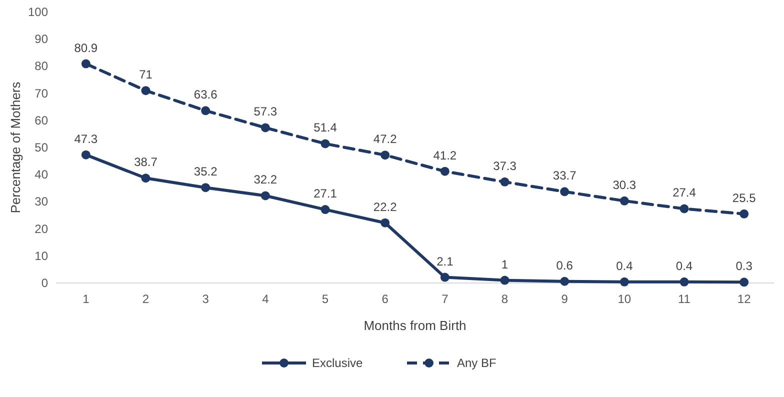 The width and height of the screenshot is (784, 397). Describe the element at coordinates (41, 66) in the screenshot. I see `y-tick-label: 80` at that location.